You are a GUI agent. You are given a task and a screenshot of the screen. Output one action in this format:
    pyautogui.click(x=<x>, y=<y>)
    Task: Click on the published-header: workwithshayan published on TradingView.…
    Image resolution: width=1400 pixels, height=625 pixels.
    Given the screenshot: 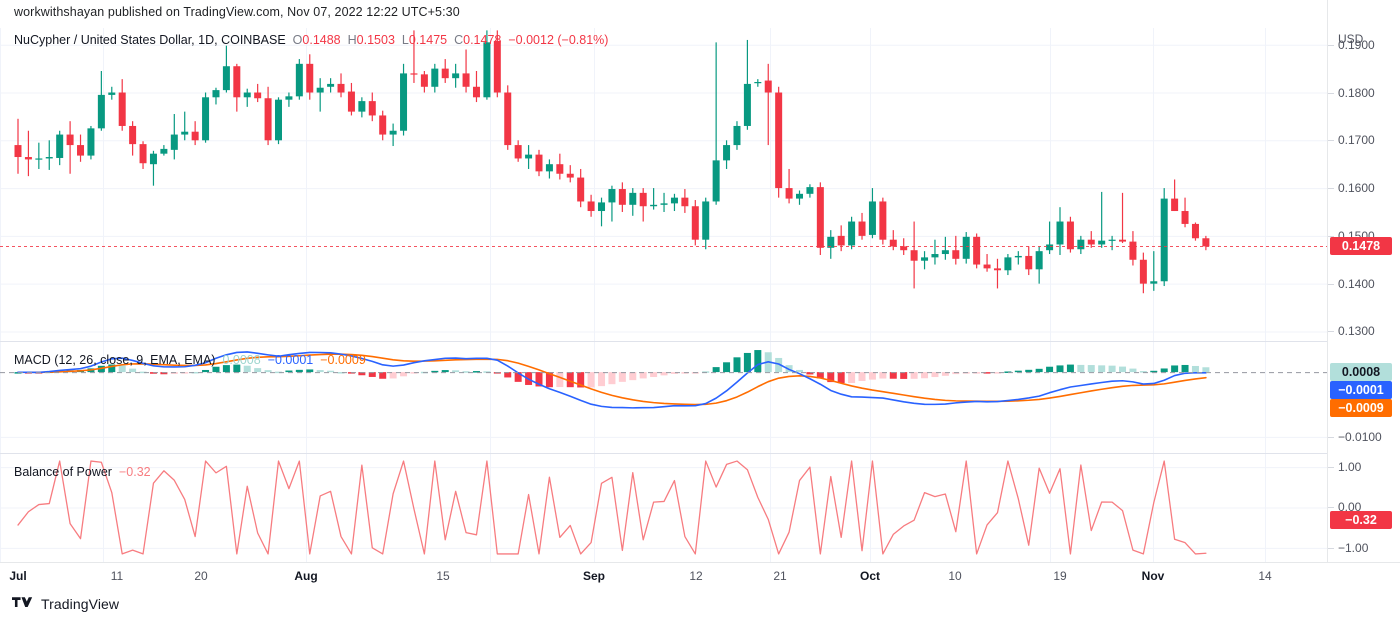 What is the action you would take?
    pyautogui.click(x=237, y=12)
    